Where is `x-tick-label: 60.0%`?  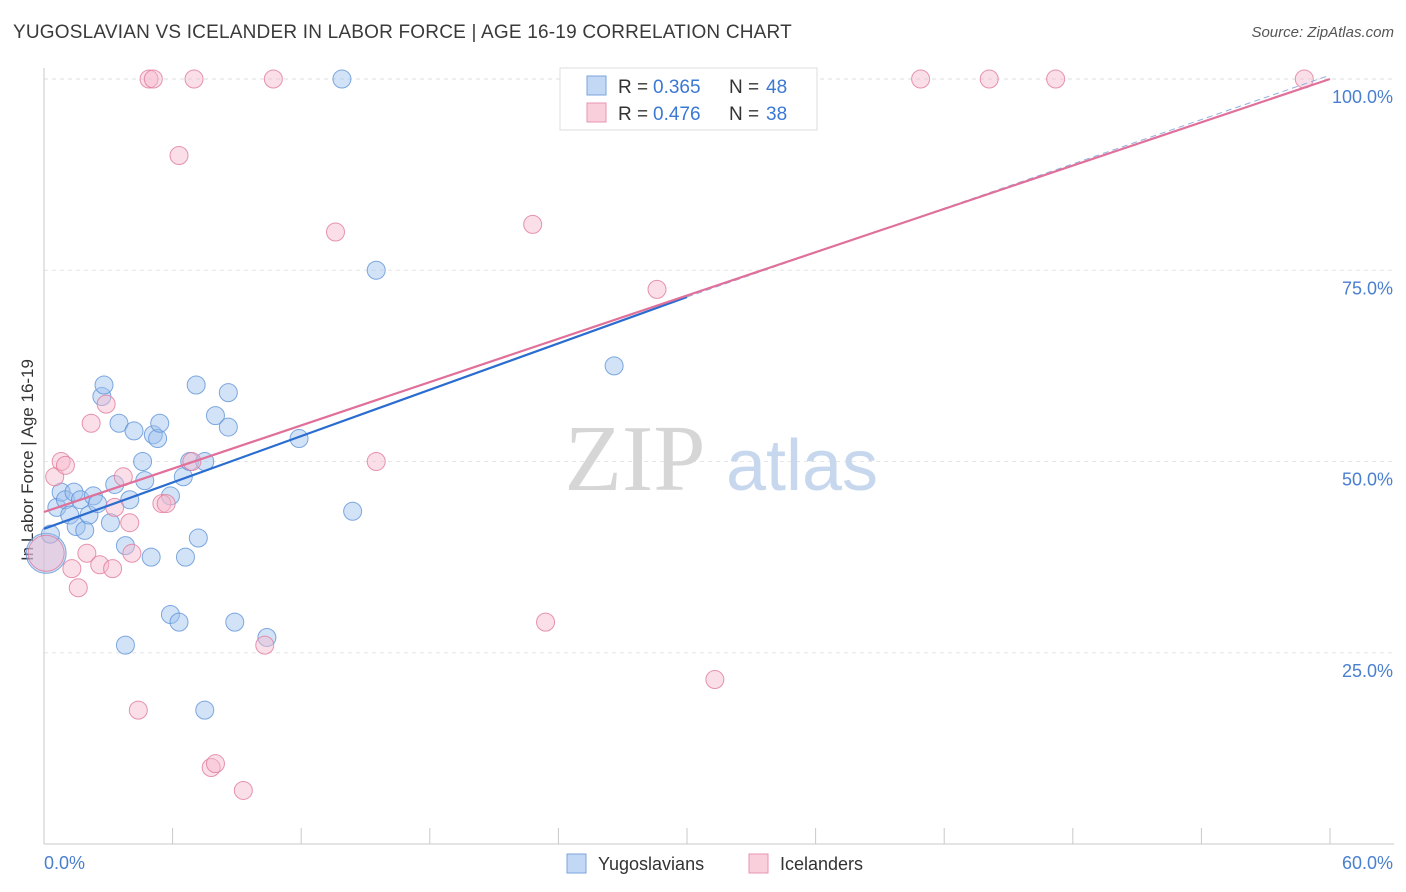 x-tick-label: 60.0% is located at coordinates (1367, 863).